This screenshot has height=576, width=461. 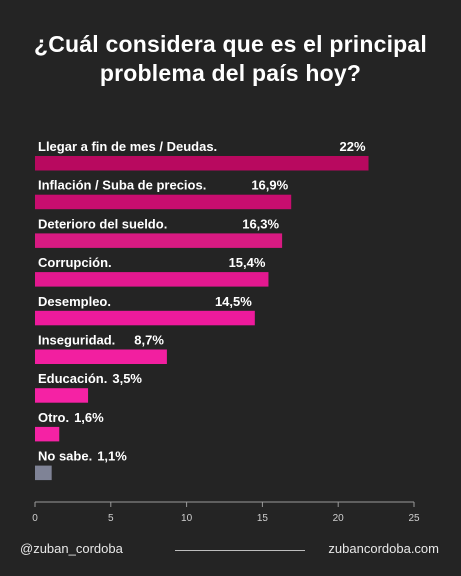 What do you see at coordinates (71, 548) in the screenshot?
I see `social-handle: @zuban_cordoba` at bounding box center [71, 548].